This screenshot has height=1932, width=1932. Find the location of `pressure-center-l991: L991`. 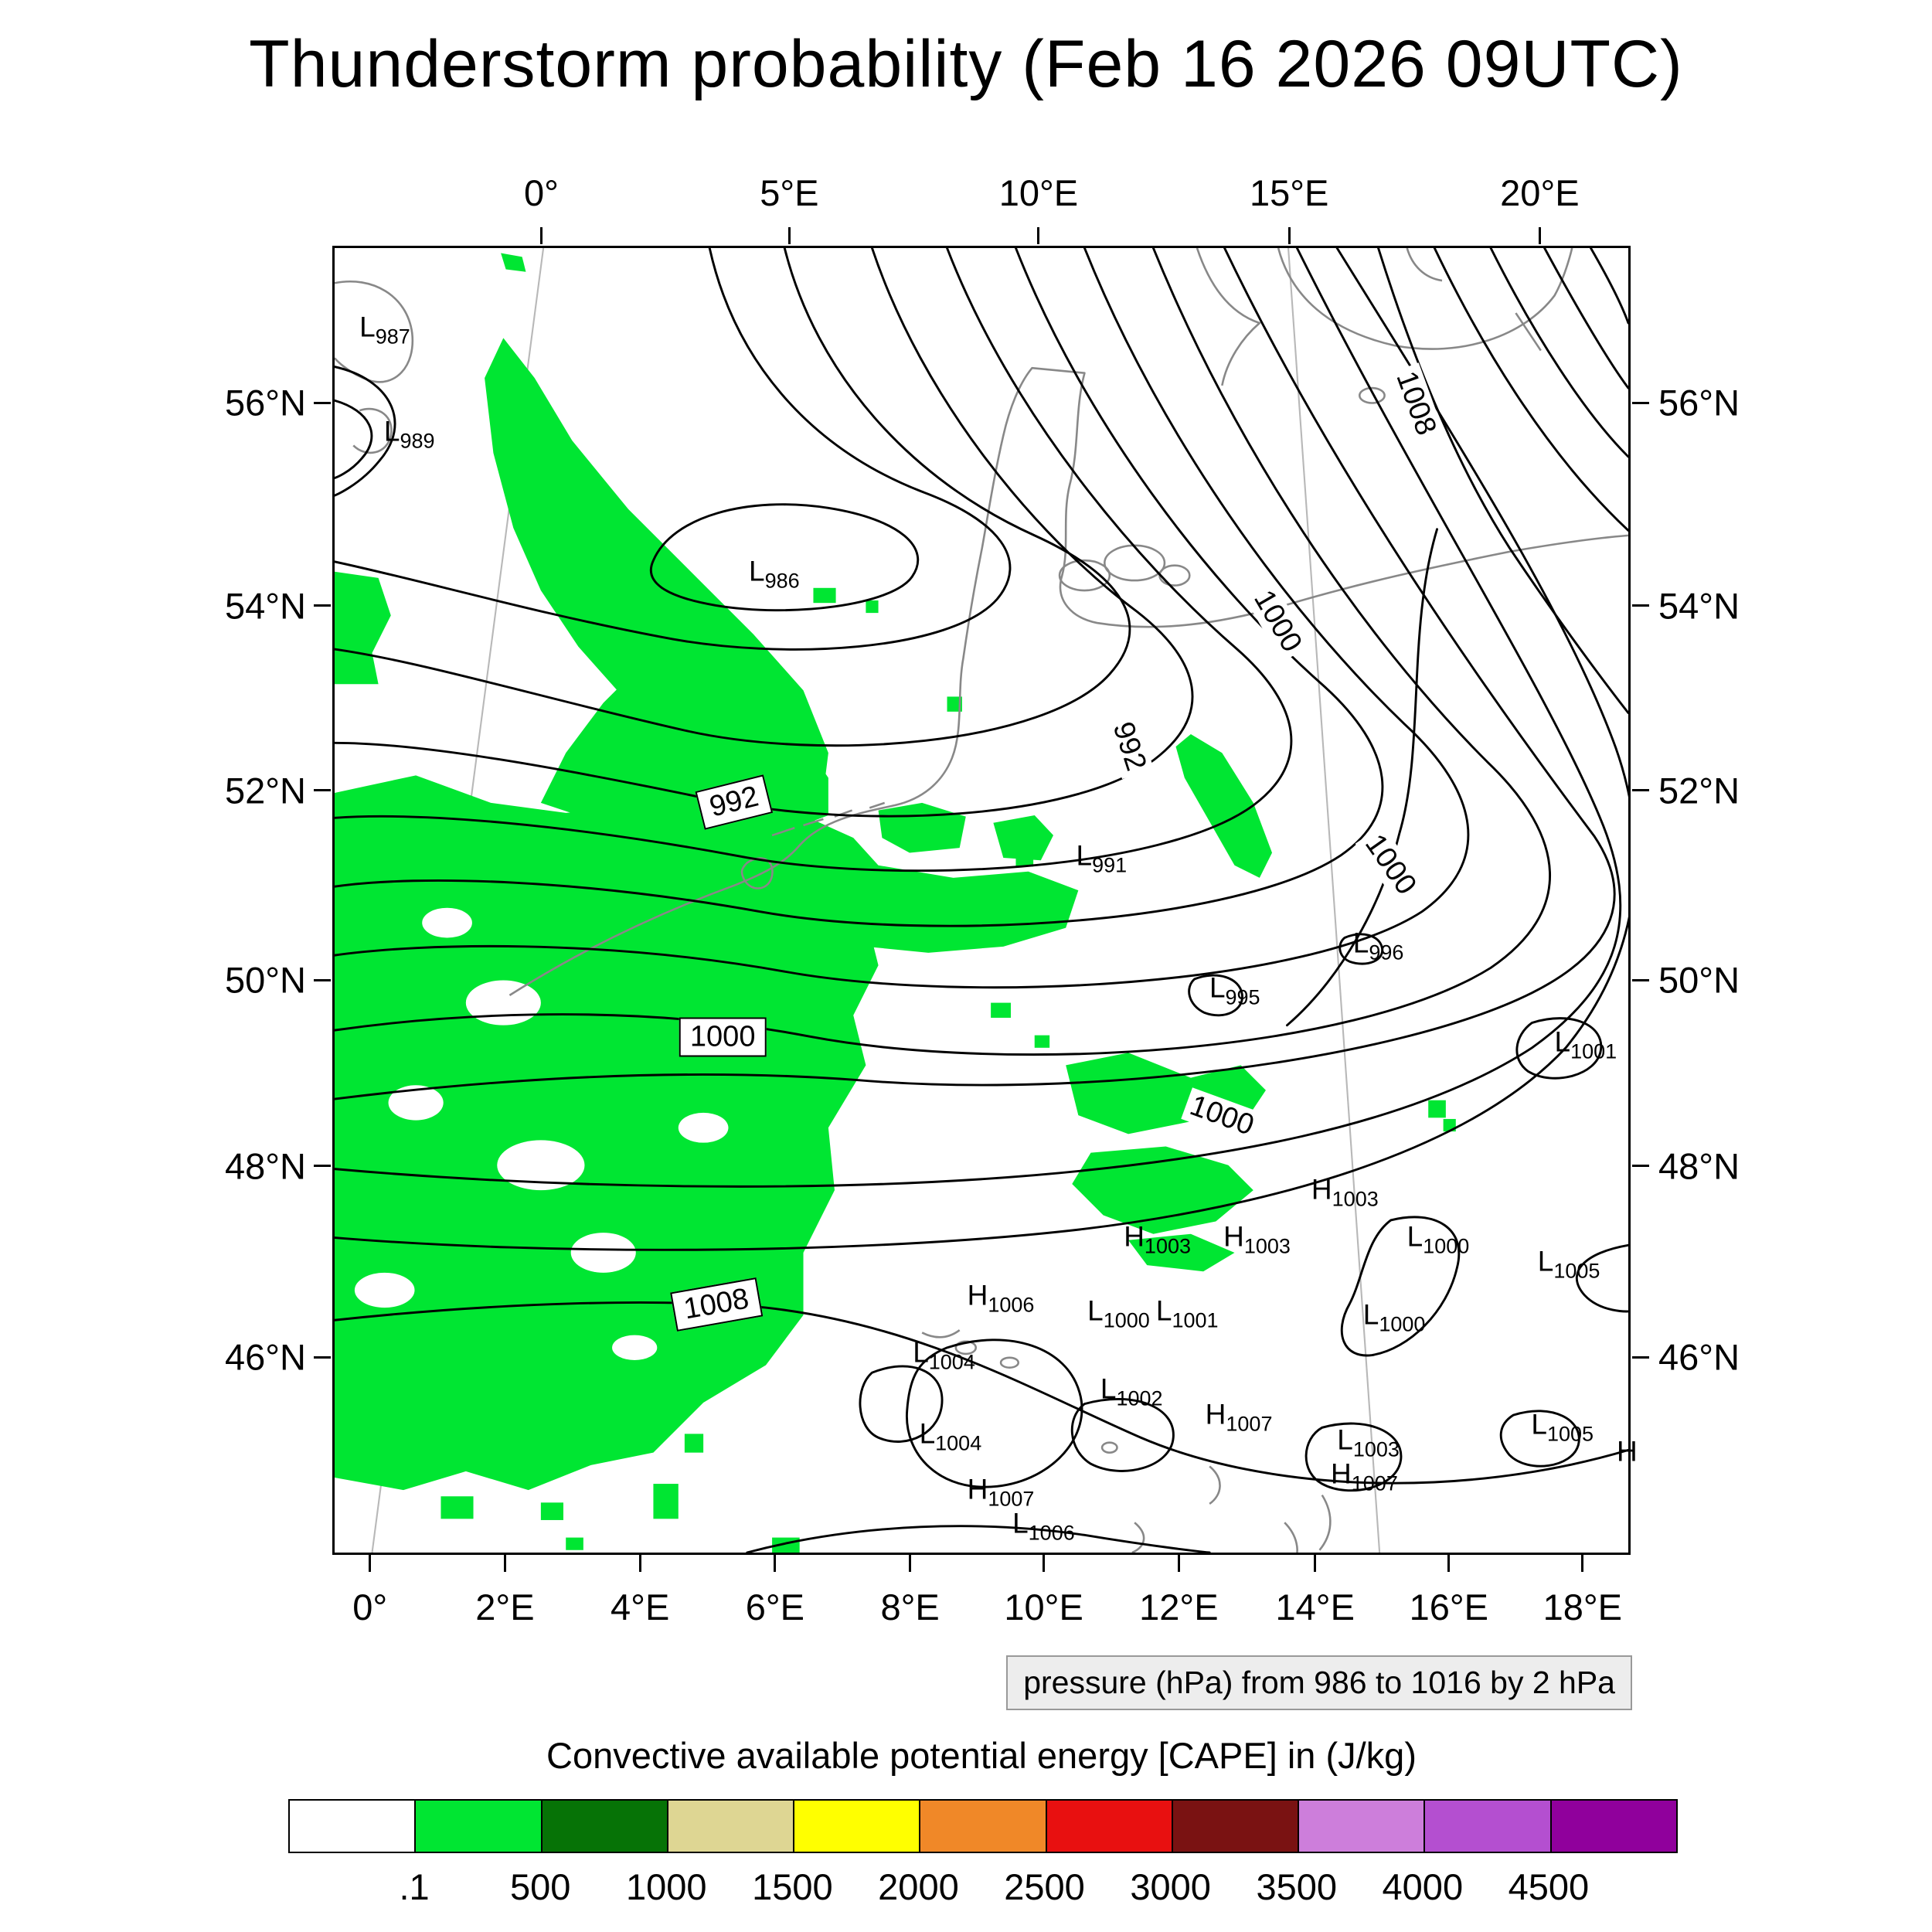

pressure-center-l991: L991 is located at coordinates (1102, 859).